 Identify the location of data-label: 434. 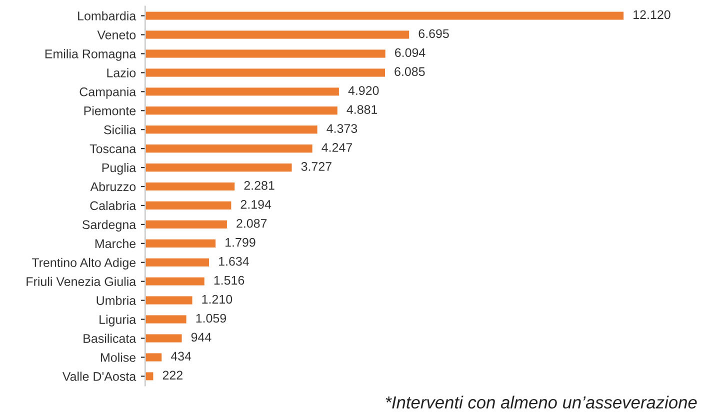
(181, 356).